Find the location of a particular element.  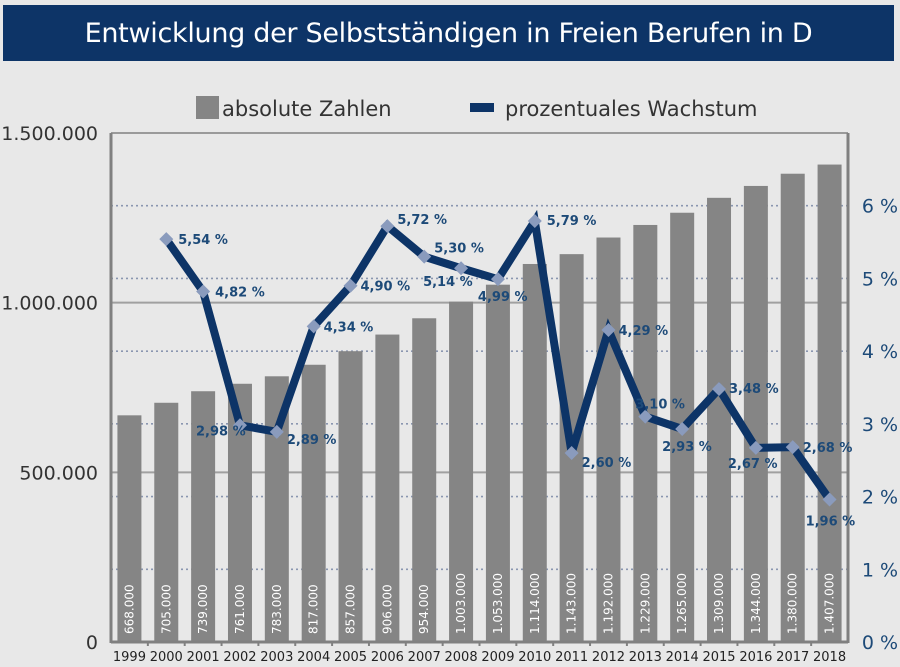

bar-label-2017: 1.380.000 is located at coordinates (793, 603).